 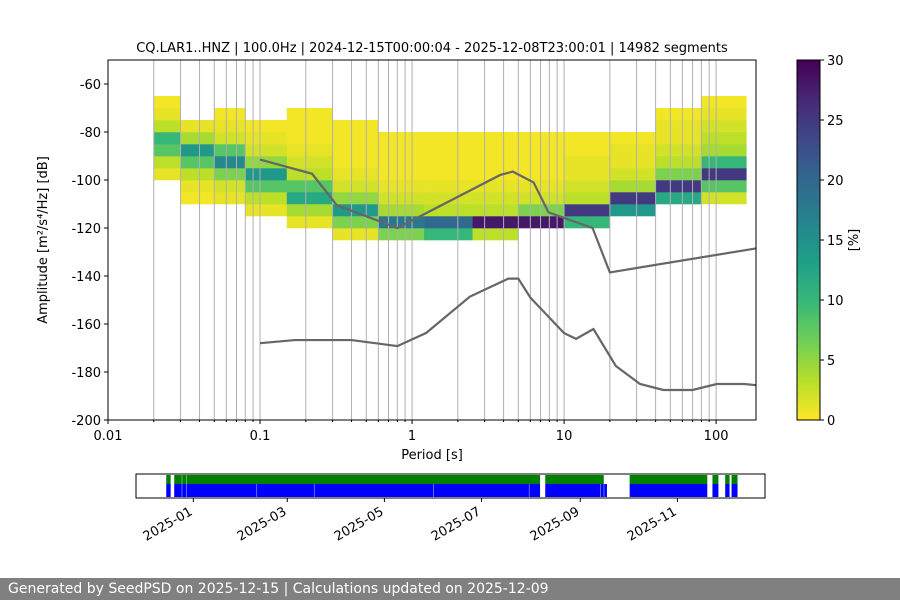 I want to click on x-tick-label: 2025-01, so click(x=168, y=524).